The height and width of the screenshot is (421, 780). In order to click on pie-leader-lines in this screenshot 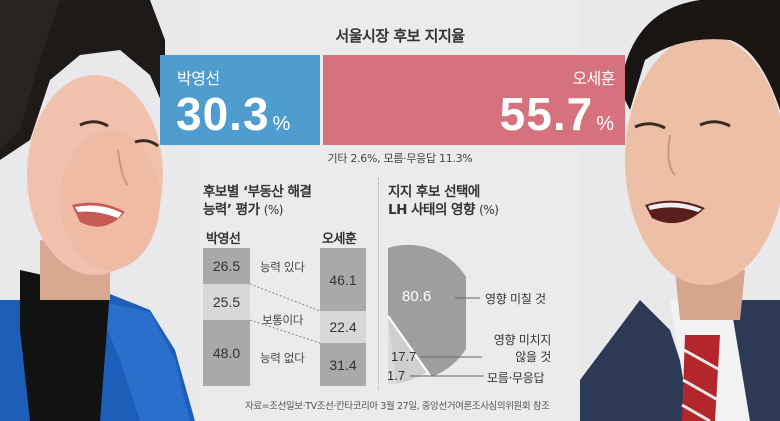, I will do `click(447, 337)`.